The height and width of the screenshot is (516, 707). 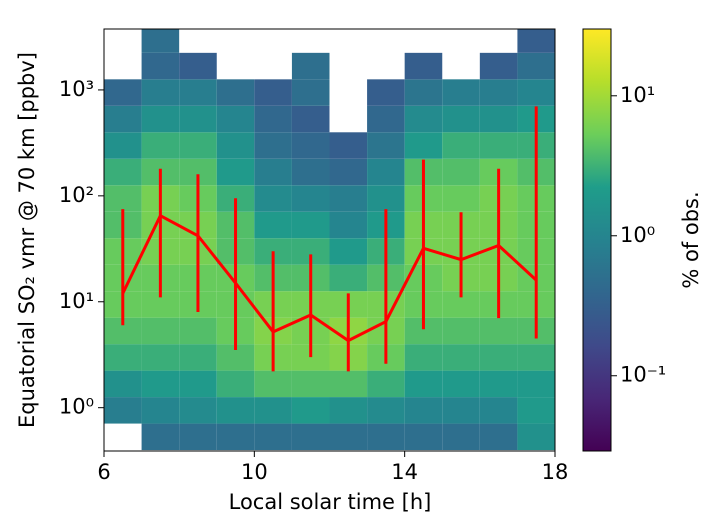 I want to click on x-tick-label: 6, so click(x=103, y=472).